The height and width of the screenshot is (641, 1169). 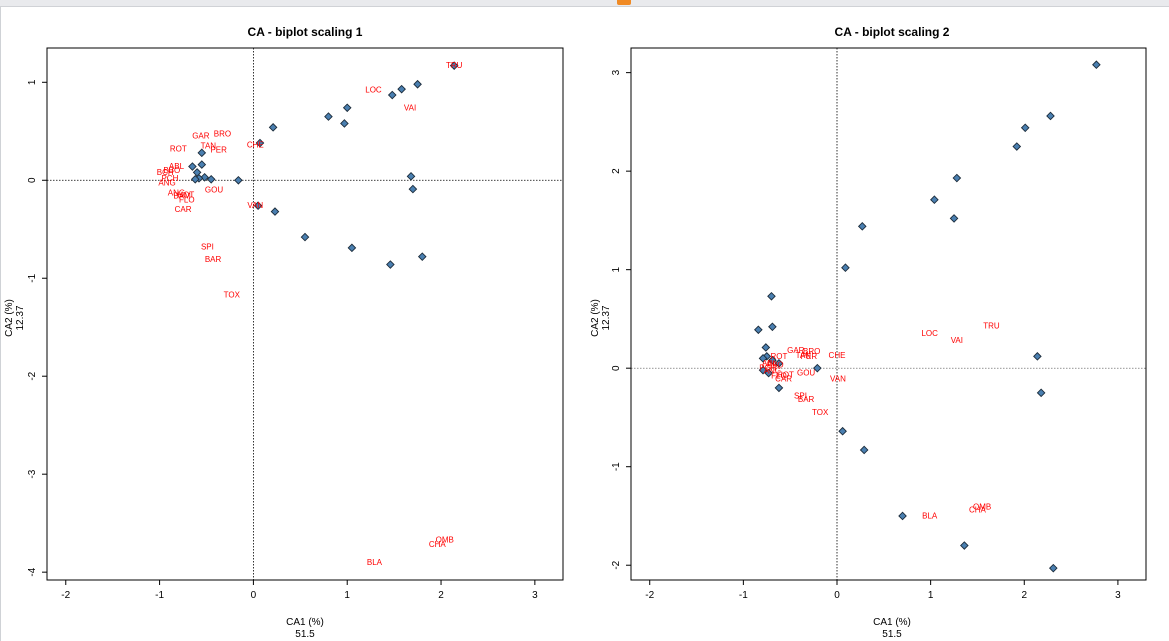 What do you see at coordinates (0, 324) in the screenshot?
I see `window-left-border` at bounding box center [0, 324].